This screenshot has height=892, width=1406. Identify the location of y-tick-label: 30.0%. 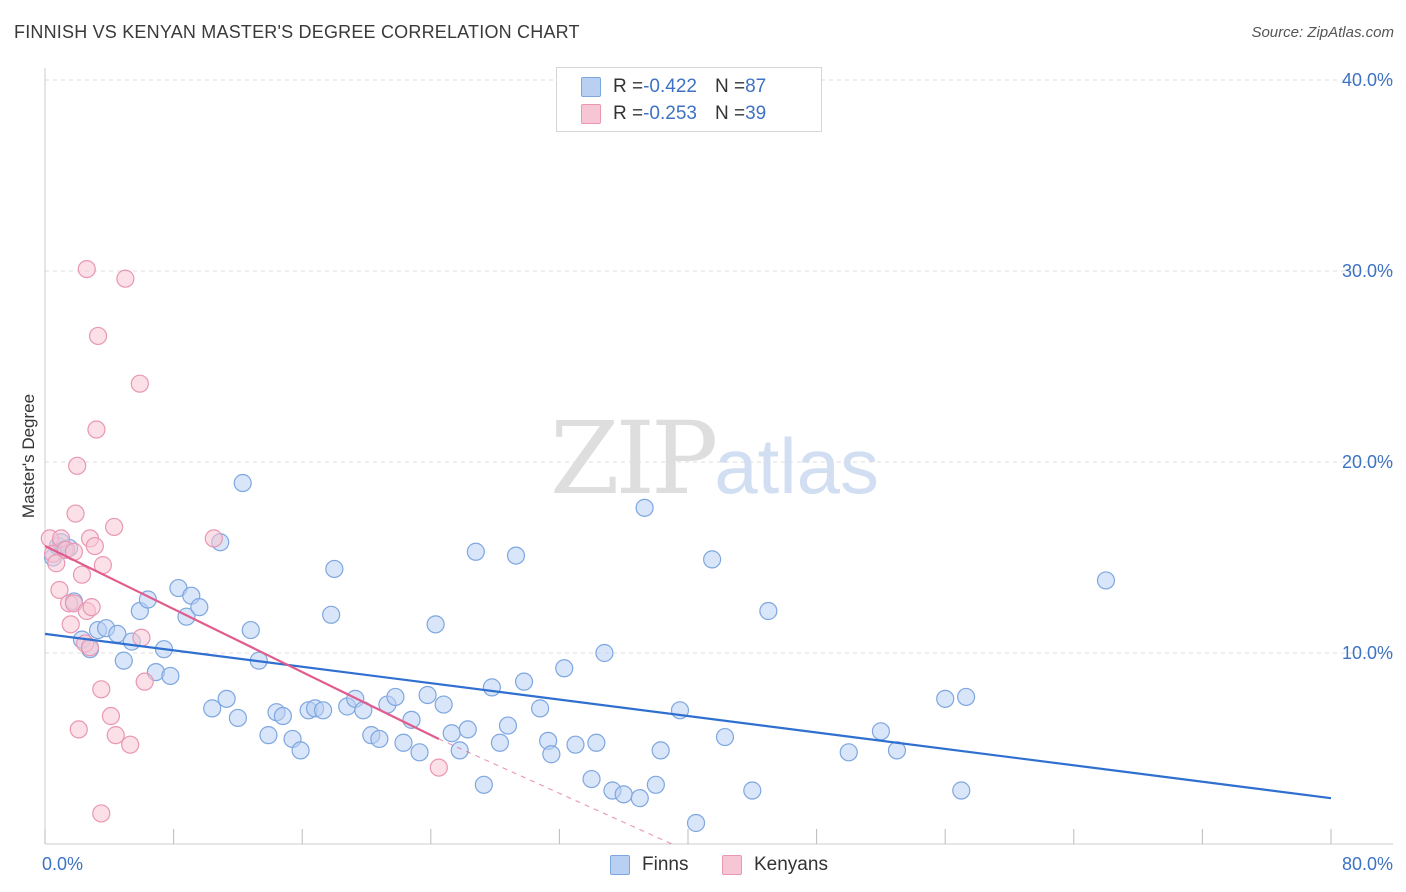
(1367, 271).